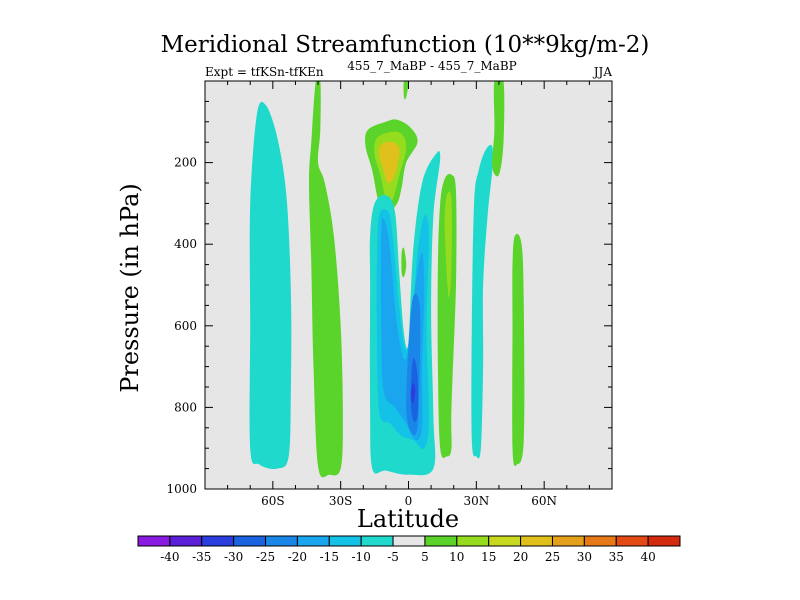  I want to click on colorbar-label: 35, so click(616, 557).